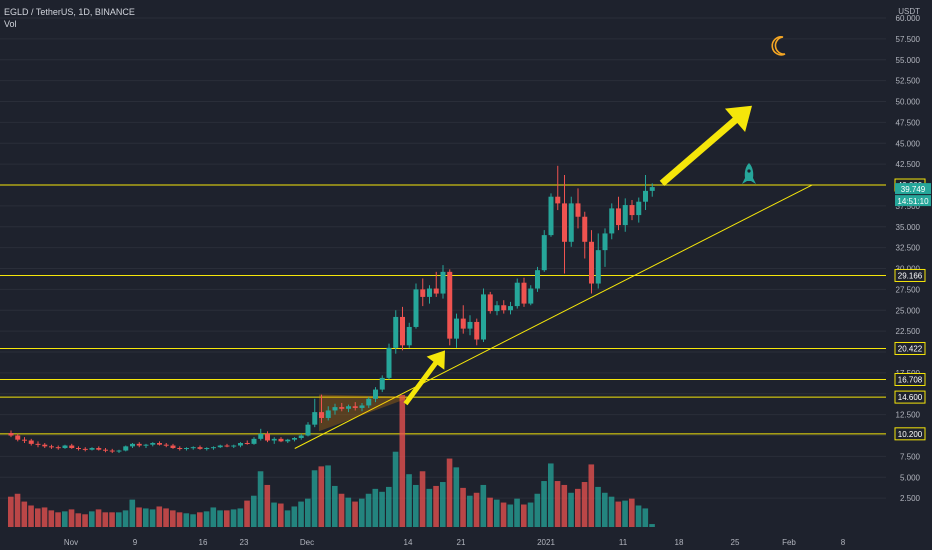  What do you see at coordinates (908, 122) in the screenshot?
I see `y-tick-label: 47.500` at bounding box center [908, 122].